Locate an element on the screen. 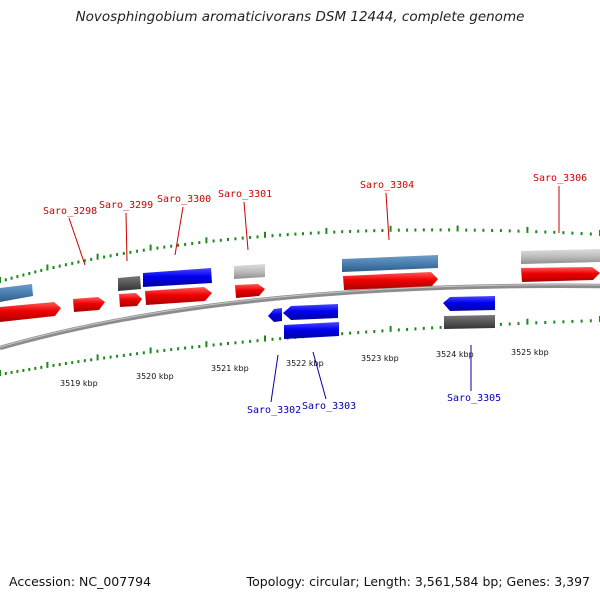 The height and width of the screenshot is (600, 600). gene-label-saro-3305: Saro_3305 is located at coordinates (474, 398).